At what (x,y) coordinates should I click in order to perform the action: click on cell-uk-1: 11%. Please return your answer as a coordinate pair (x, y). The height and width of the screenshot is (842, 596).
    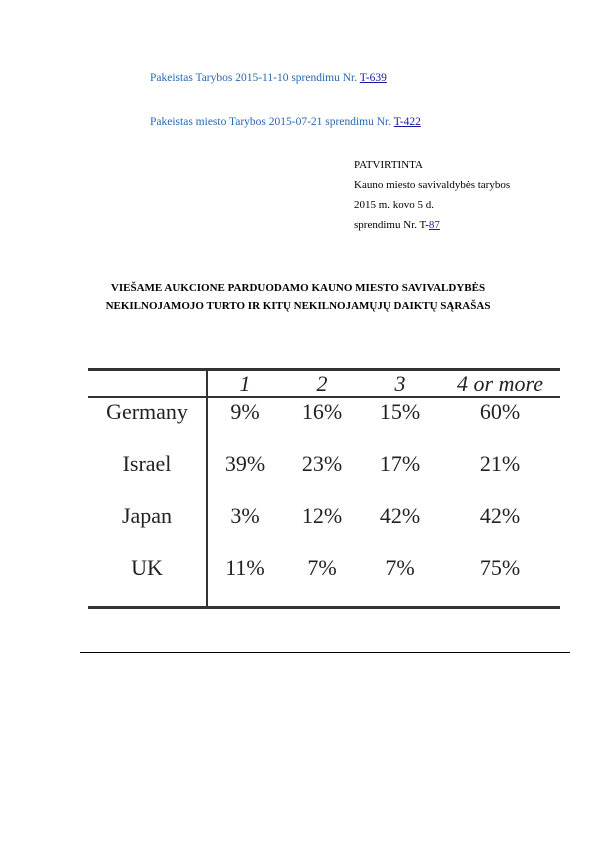
    Looking at the image, I should click on (245, 567).